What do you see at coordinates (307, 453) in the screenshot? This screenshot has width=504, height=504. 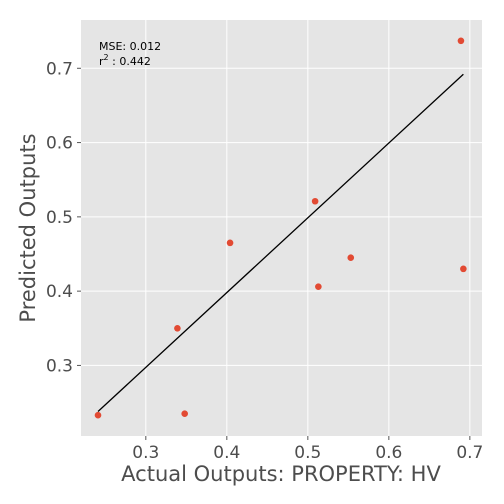 I see `x-tick-label: 0.5` at bounding box center [307, 453].